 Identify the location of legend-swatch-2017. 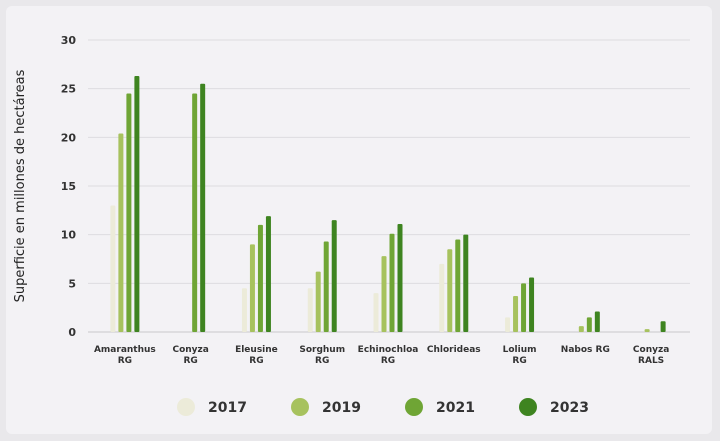
(186, 407).